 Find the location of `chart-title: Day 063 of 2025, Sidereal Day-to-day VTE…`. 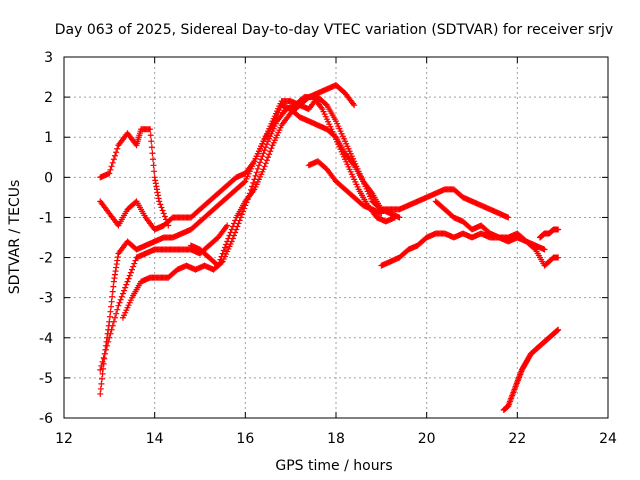

chart-title: Day 063 of 2025, Sidereal Day-to-day VTE… is located at coordinates (334, 30).